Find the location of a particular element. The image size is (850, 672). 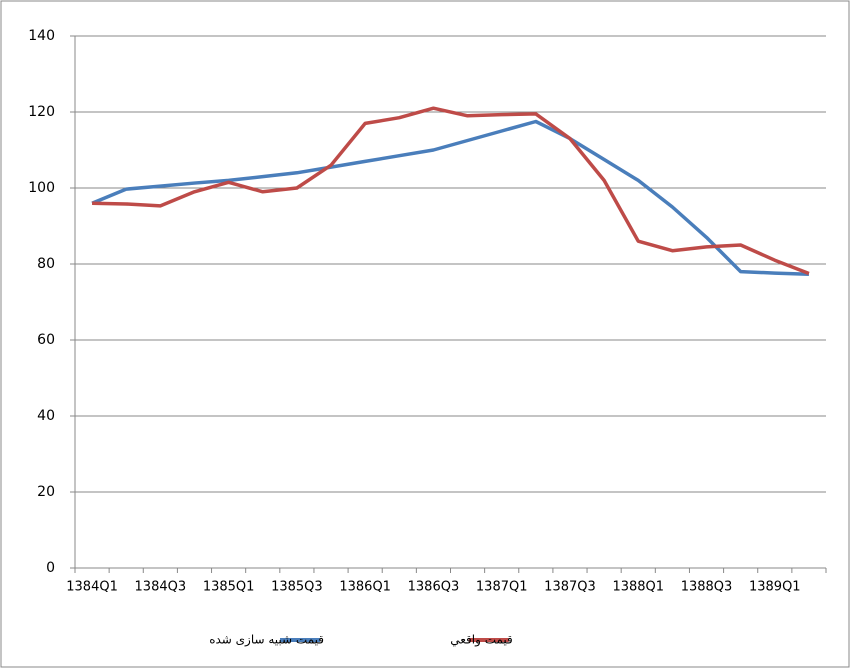

x-tick-label: 1387Q3 is located at coordinates (570, 587).